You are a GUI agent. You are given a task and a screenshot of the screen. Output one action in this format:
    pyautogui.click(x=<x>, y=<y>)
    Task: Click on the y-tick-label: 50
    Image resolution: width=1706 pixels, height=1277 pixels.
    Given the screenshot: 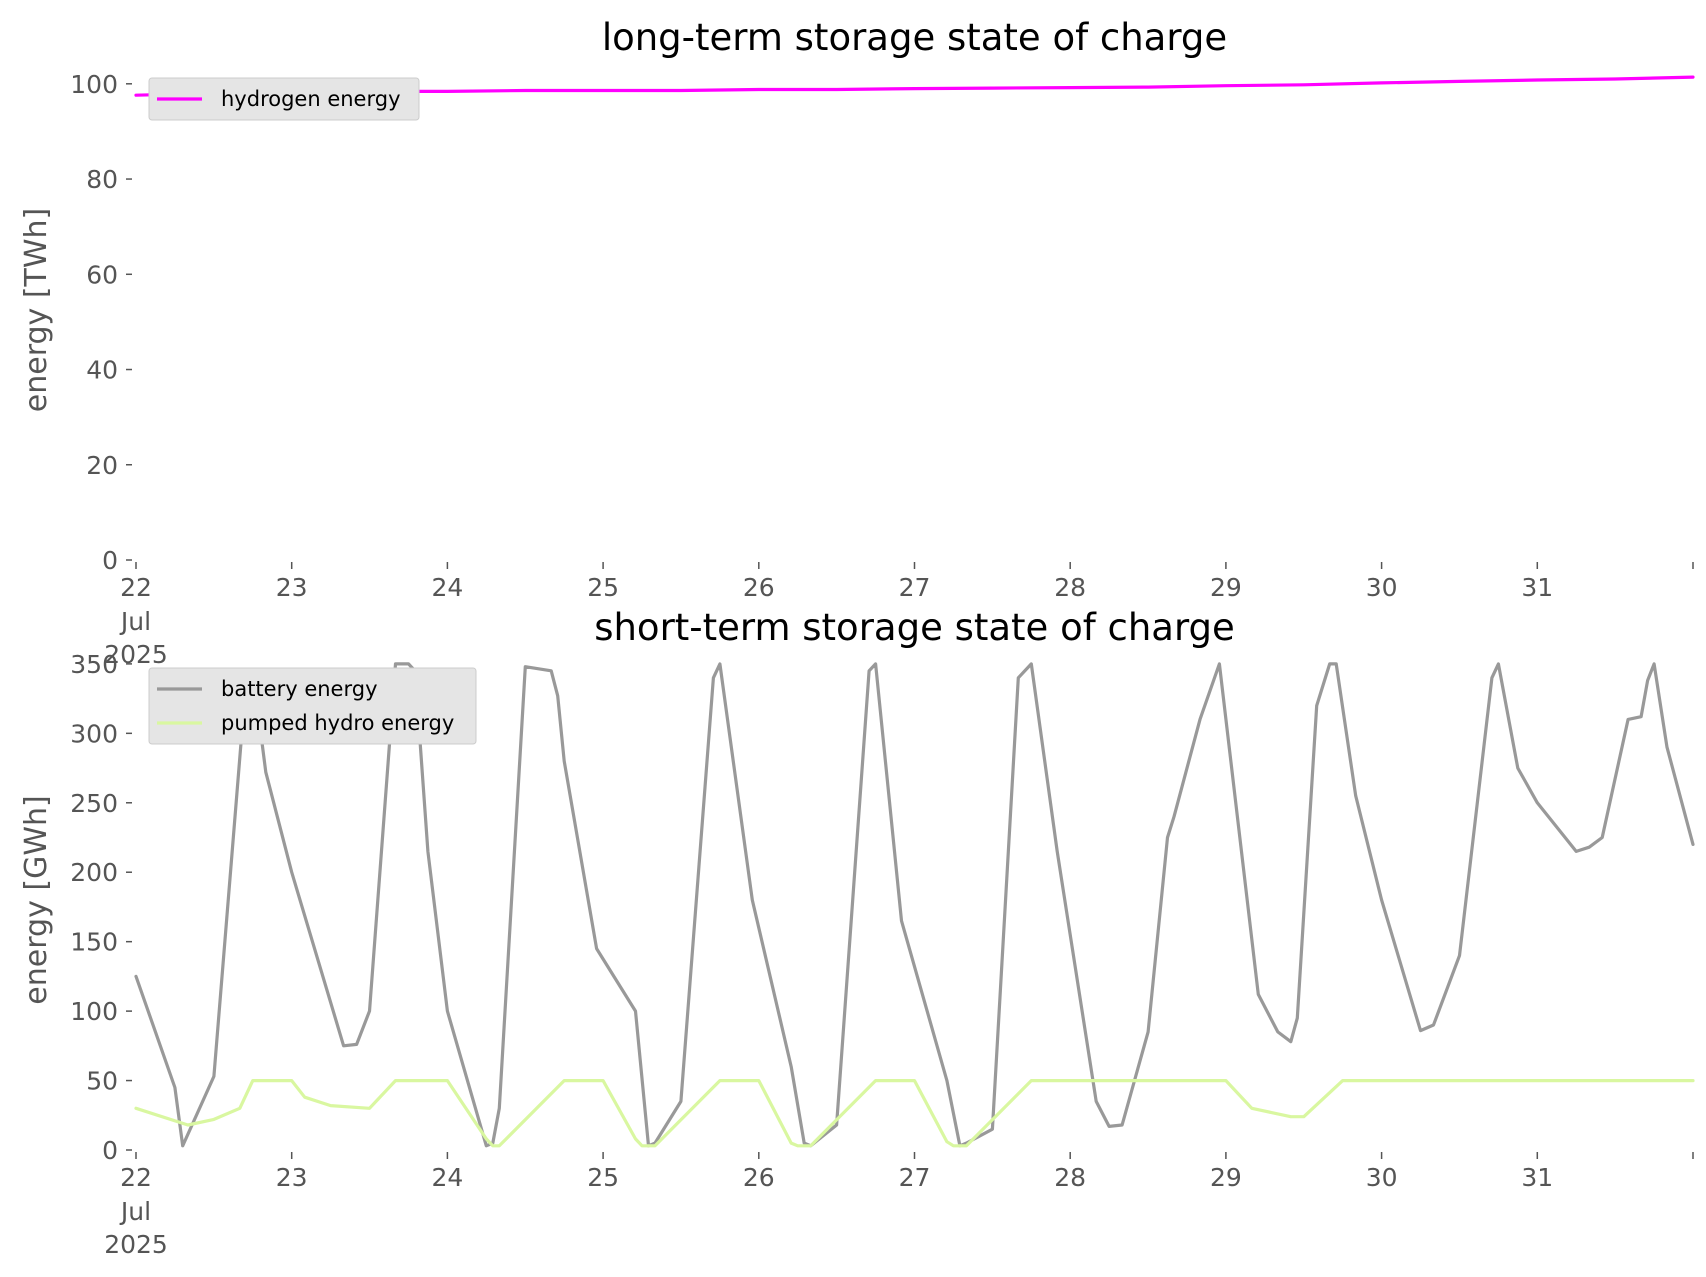 What is the action you would take?
    pyautogui.click(x=102, y=1081)
    